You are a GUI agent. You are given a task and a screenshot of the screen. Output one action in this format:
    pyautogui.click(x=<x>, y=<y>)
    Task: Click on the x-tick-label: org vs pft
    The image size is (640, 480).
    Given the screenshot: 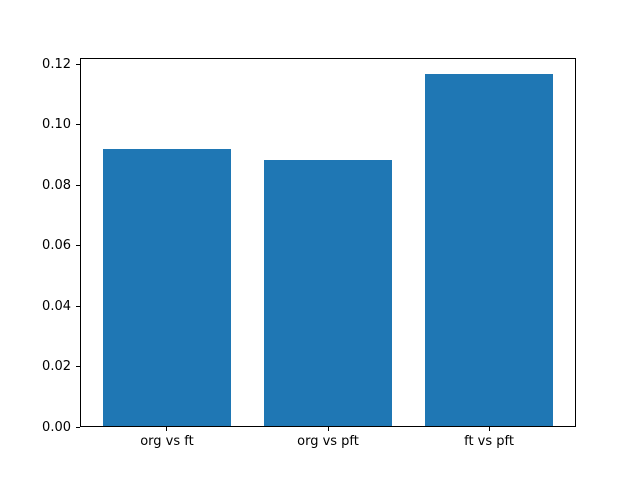 What is the action you would take?
    pyautogui.click(x=328, y=441)
    